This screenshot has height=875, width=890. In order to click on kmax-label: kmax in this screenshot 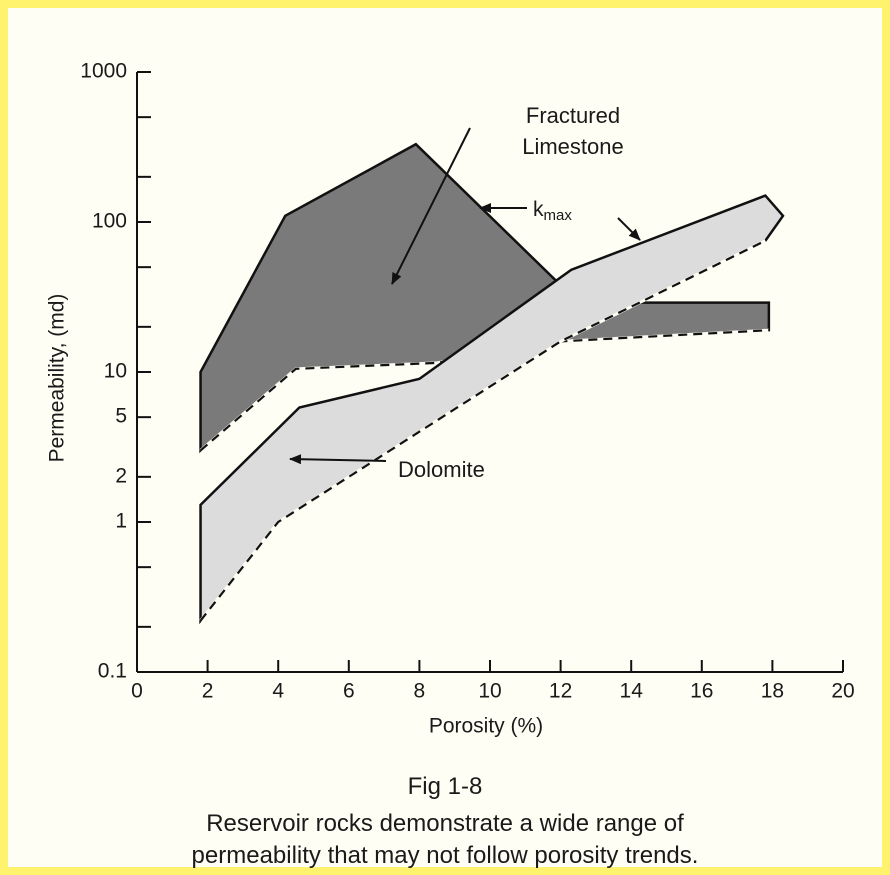, I will do `click(552, 211)`.